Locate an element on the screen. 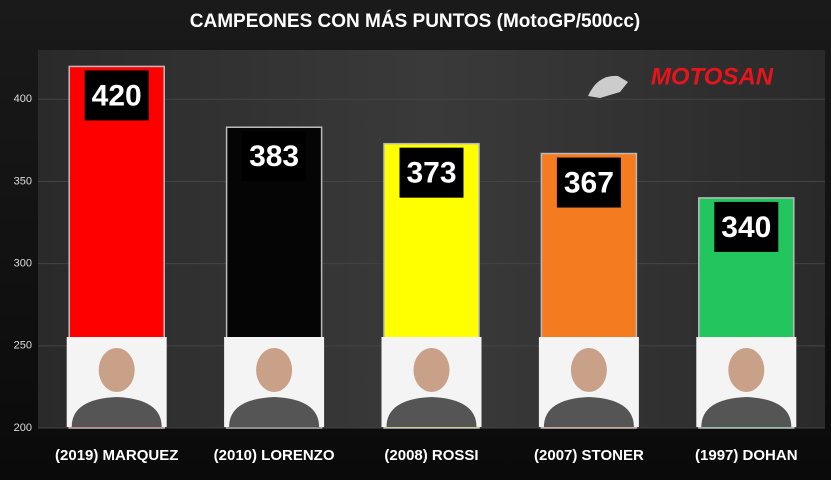  value-label: 373 is located at coordinates (431, 173).